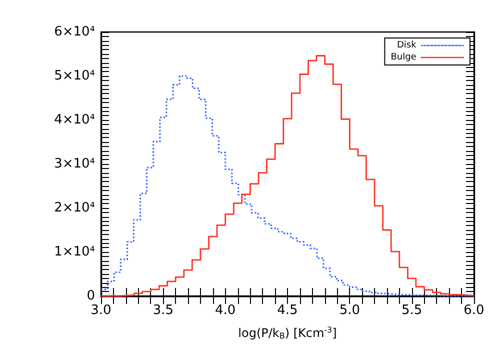 The width and height of the screenshot is (504, 360). I want to click on x-tick-label: 4.0, so click(225, 310).